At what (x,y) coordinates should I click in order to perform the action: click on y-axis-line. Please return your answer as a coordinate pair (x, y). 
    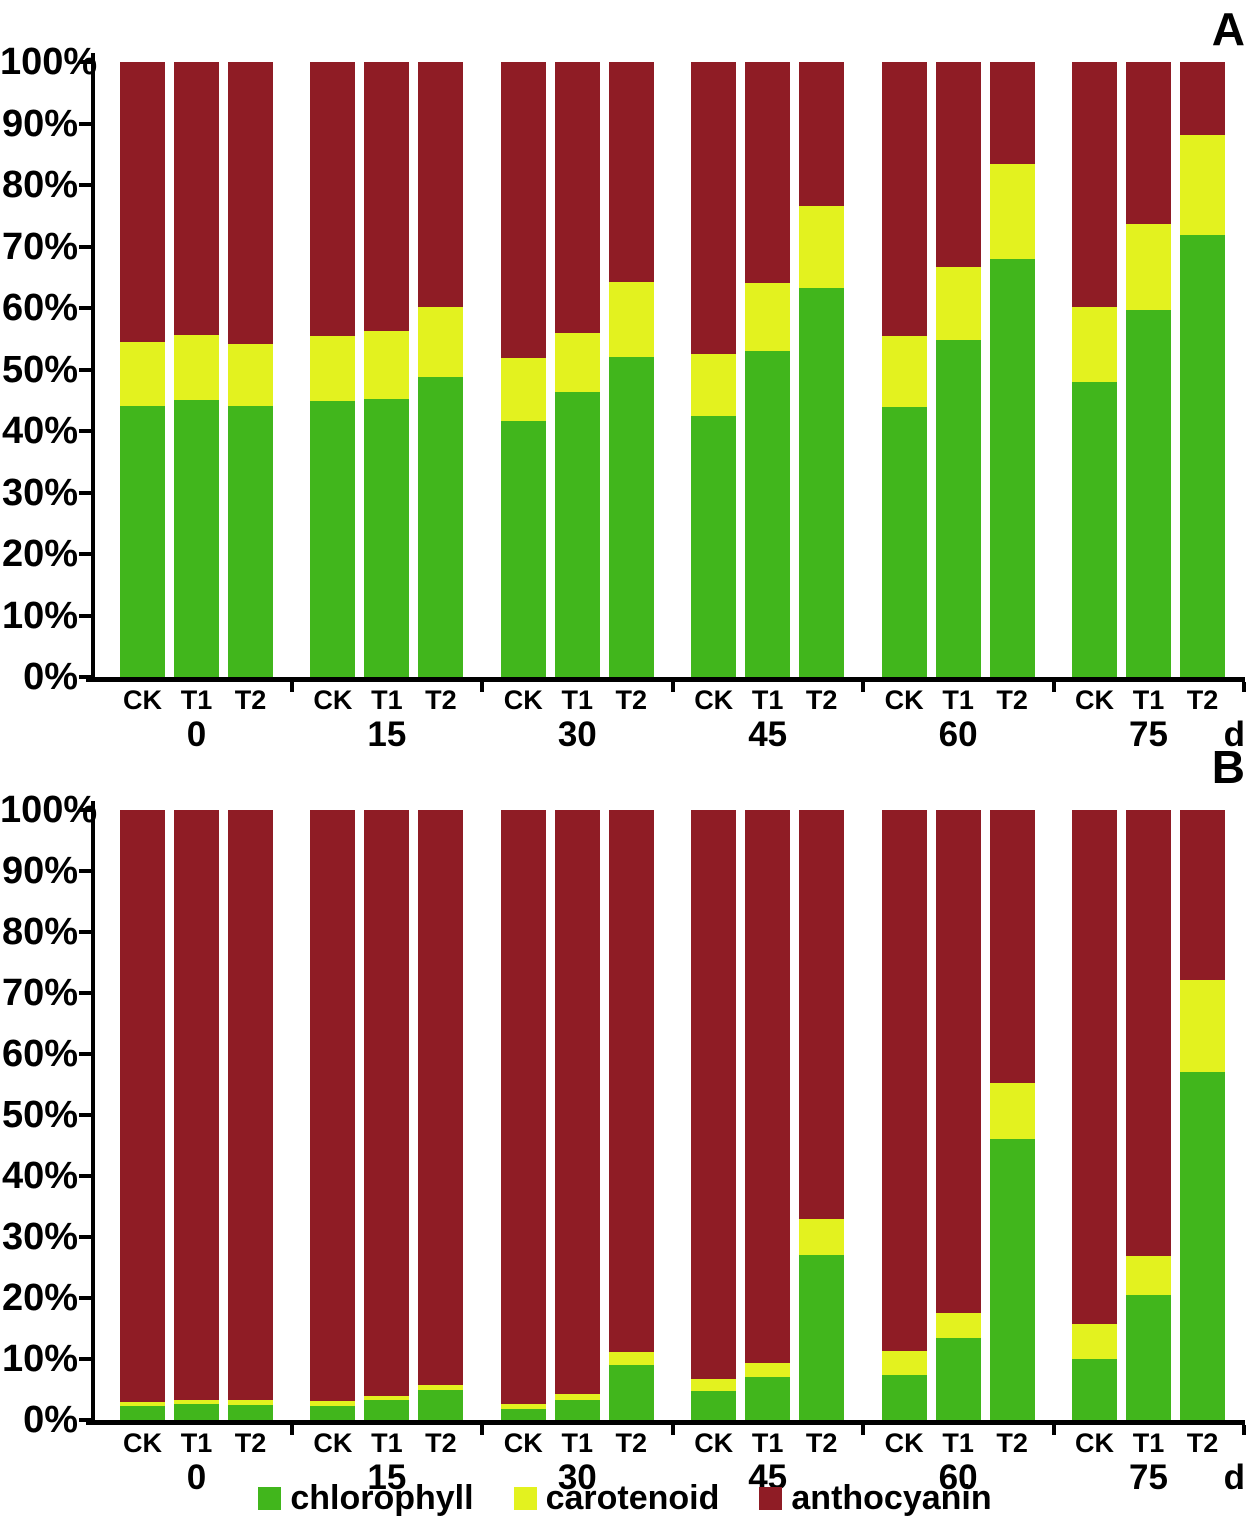
    Looking at the image, I should click on (93, 367).